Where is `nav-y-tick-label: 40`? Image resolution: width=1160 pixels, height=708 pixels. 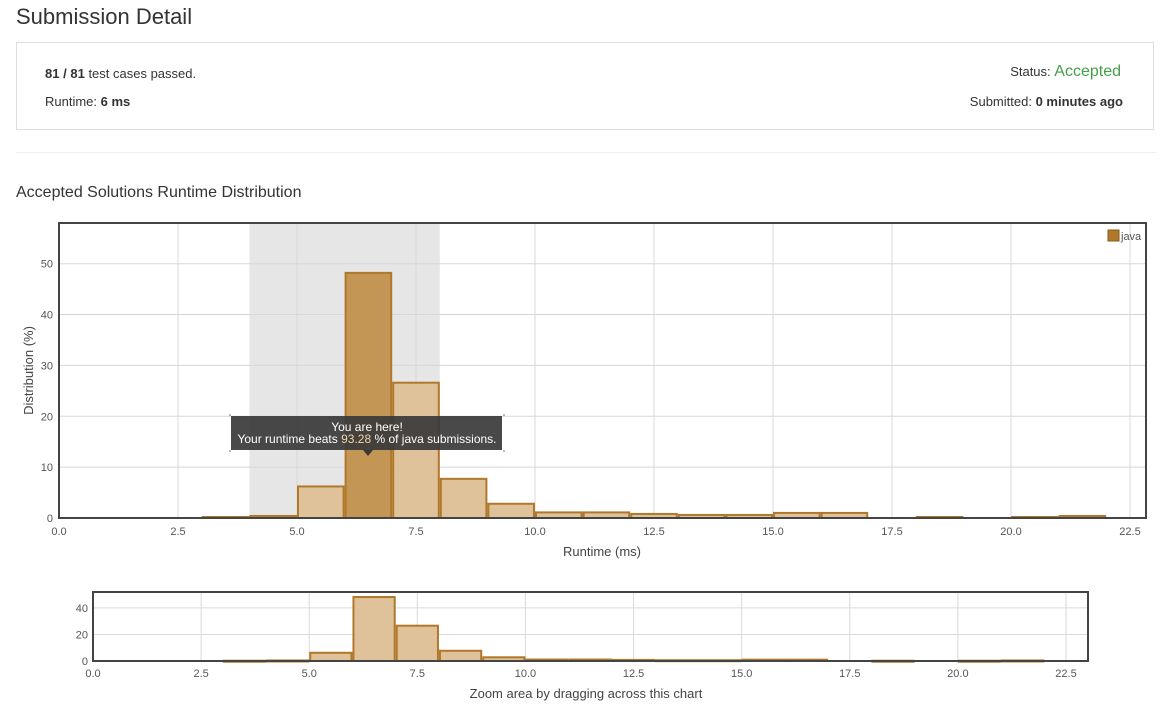 nav-y-tick-label: 40 is located at coordinates (82, 609).